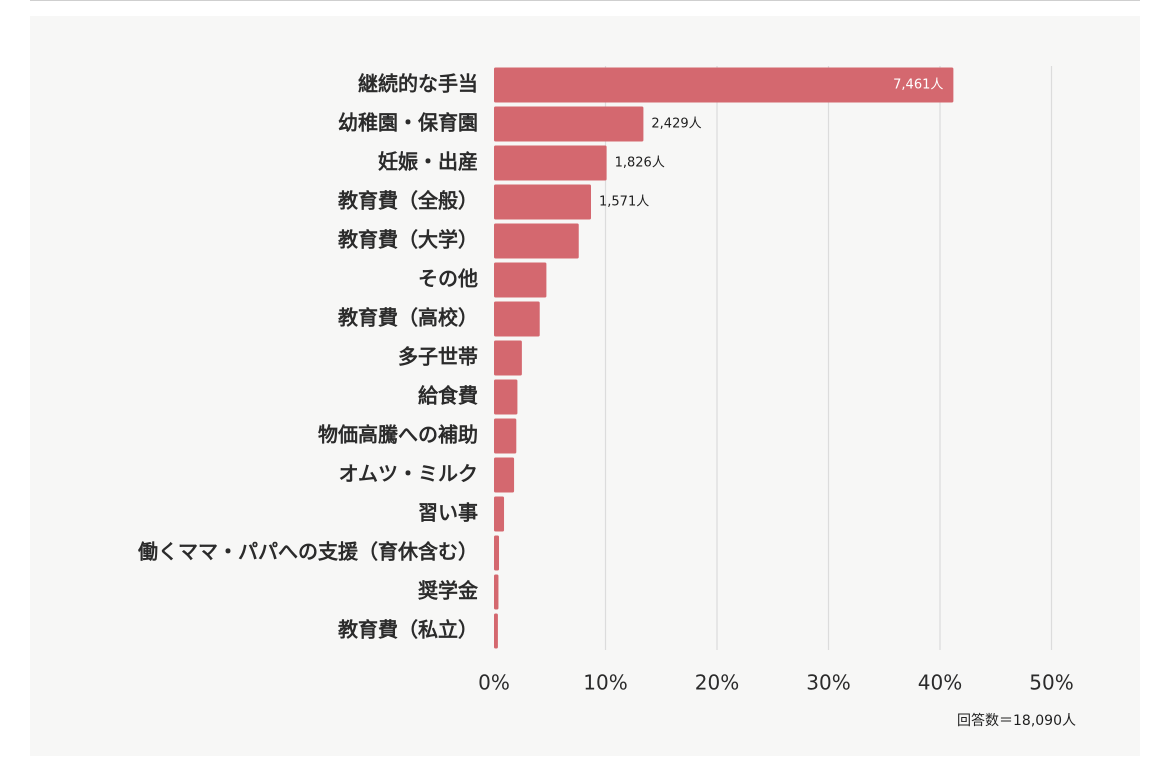 This screenshot has height=772, width=1170. Describe the element at coordinates (408, 318) in the screenshot. I see `category-label: 教育費（高校）` at that location.